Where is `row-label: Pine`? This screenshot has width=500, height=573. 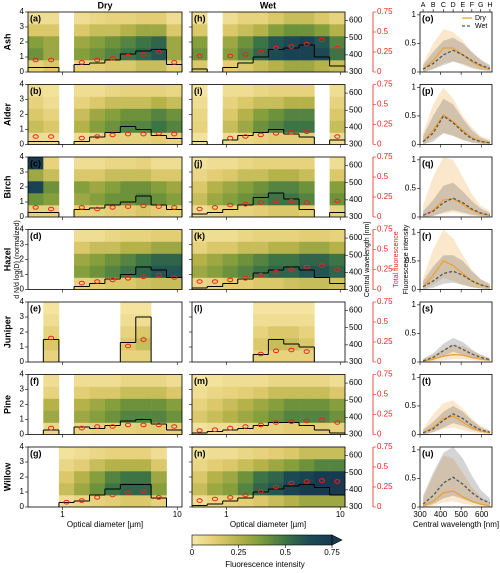 row-label: Pine is located at coordinates (7, 404).